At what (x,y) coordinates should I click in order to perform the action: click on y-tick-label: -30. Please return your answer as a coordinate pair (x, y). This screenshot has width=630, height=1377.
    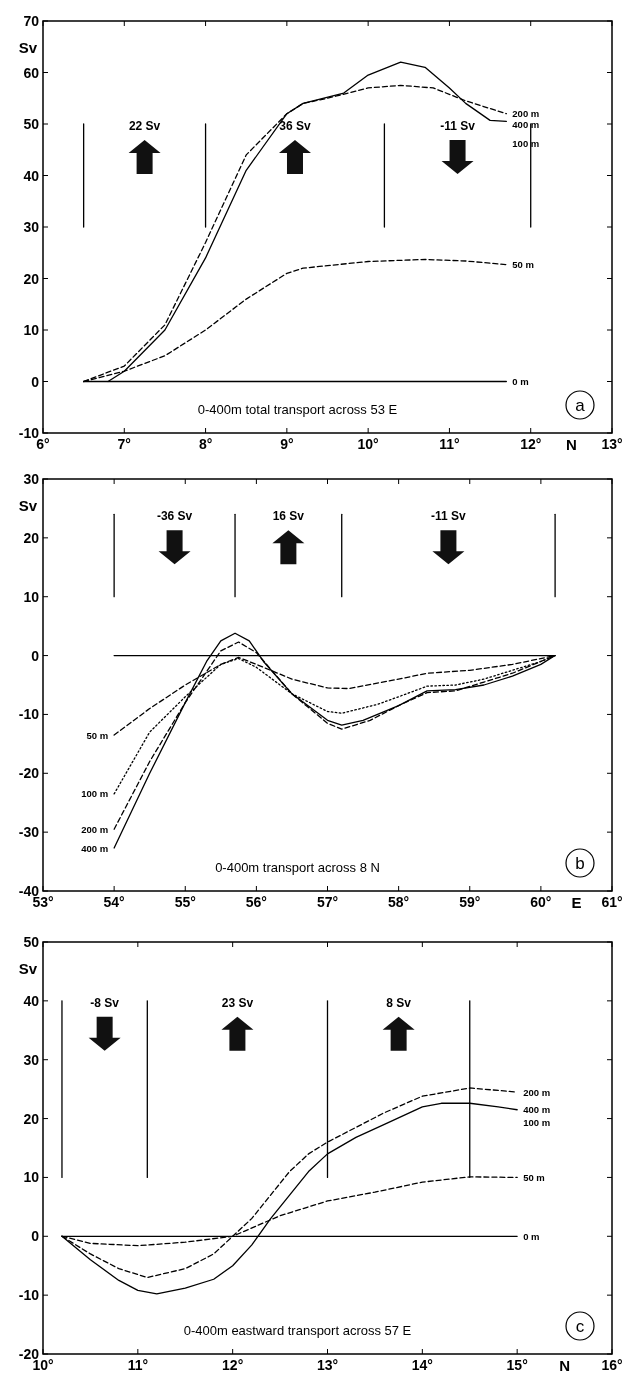
    Looking at the image, I should click on (29, 832).